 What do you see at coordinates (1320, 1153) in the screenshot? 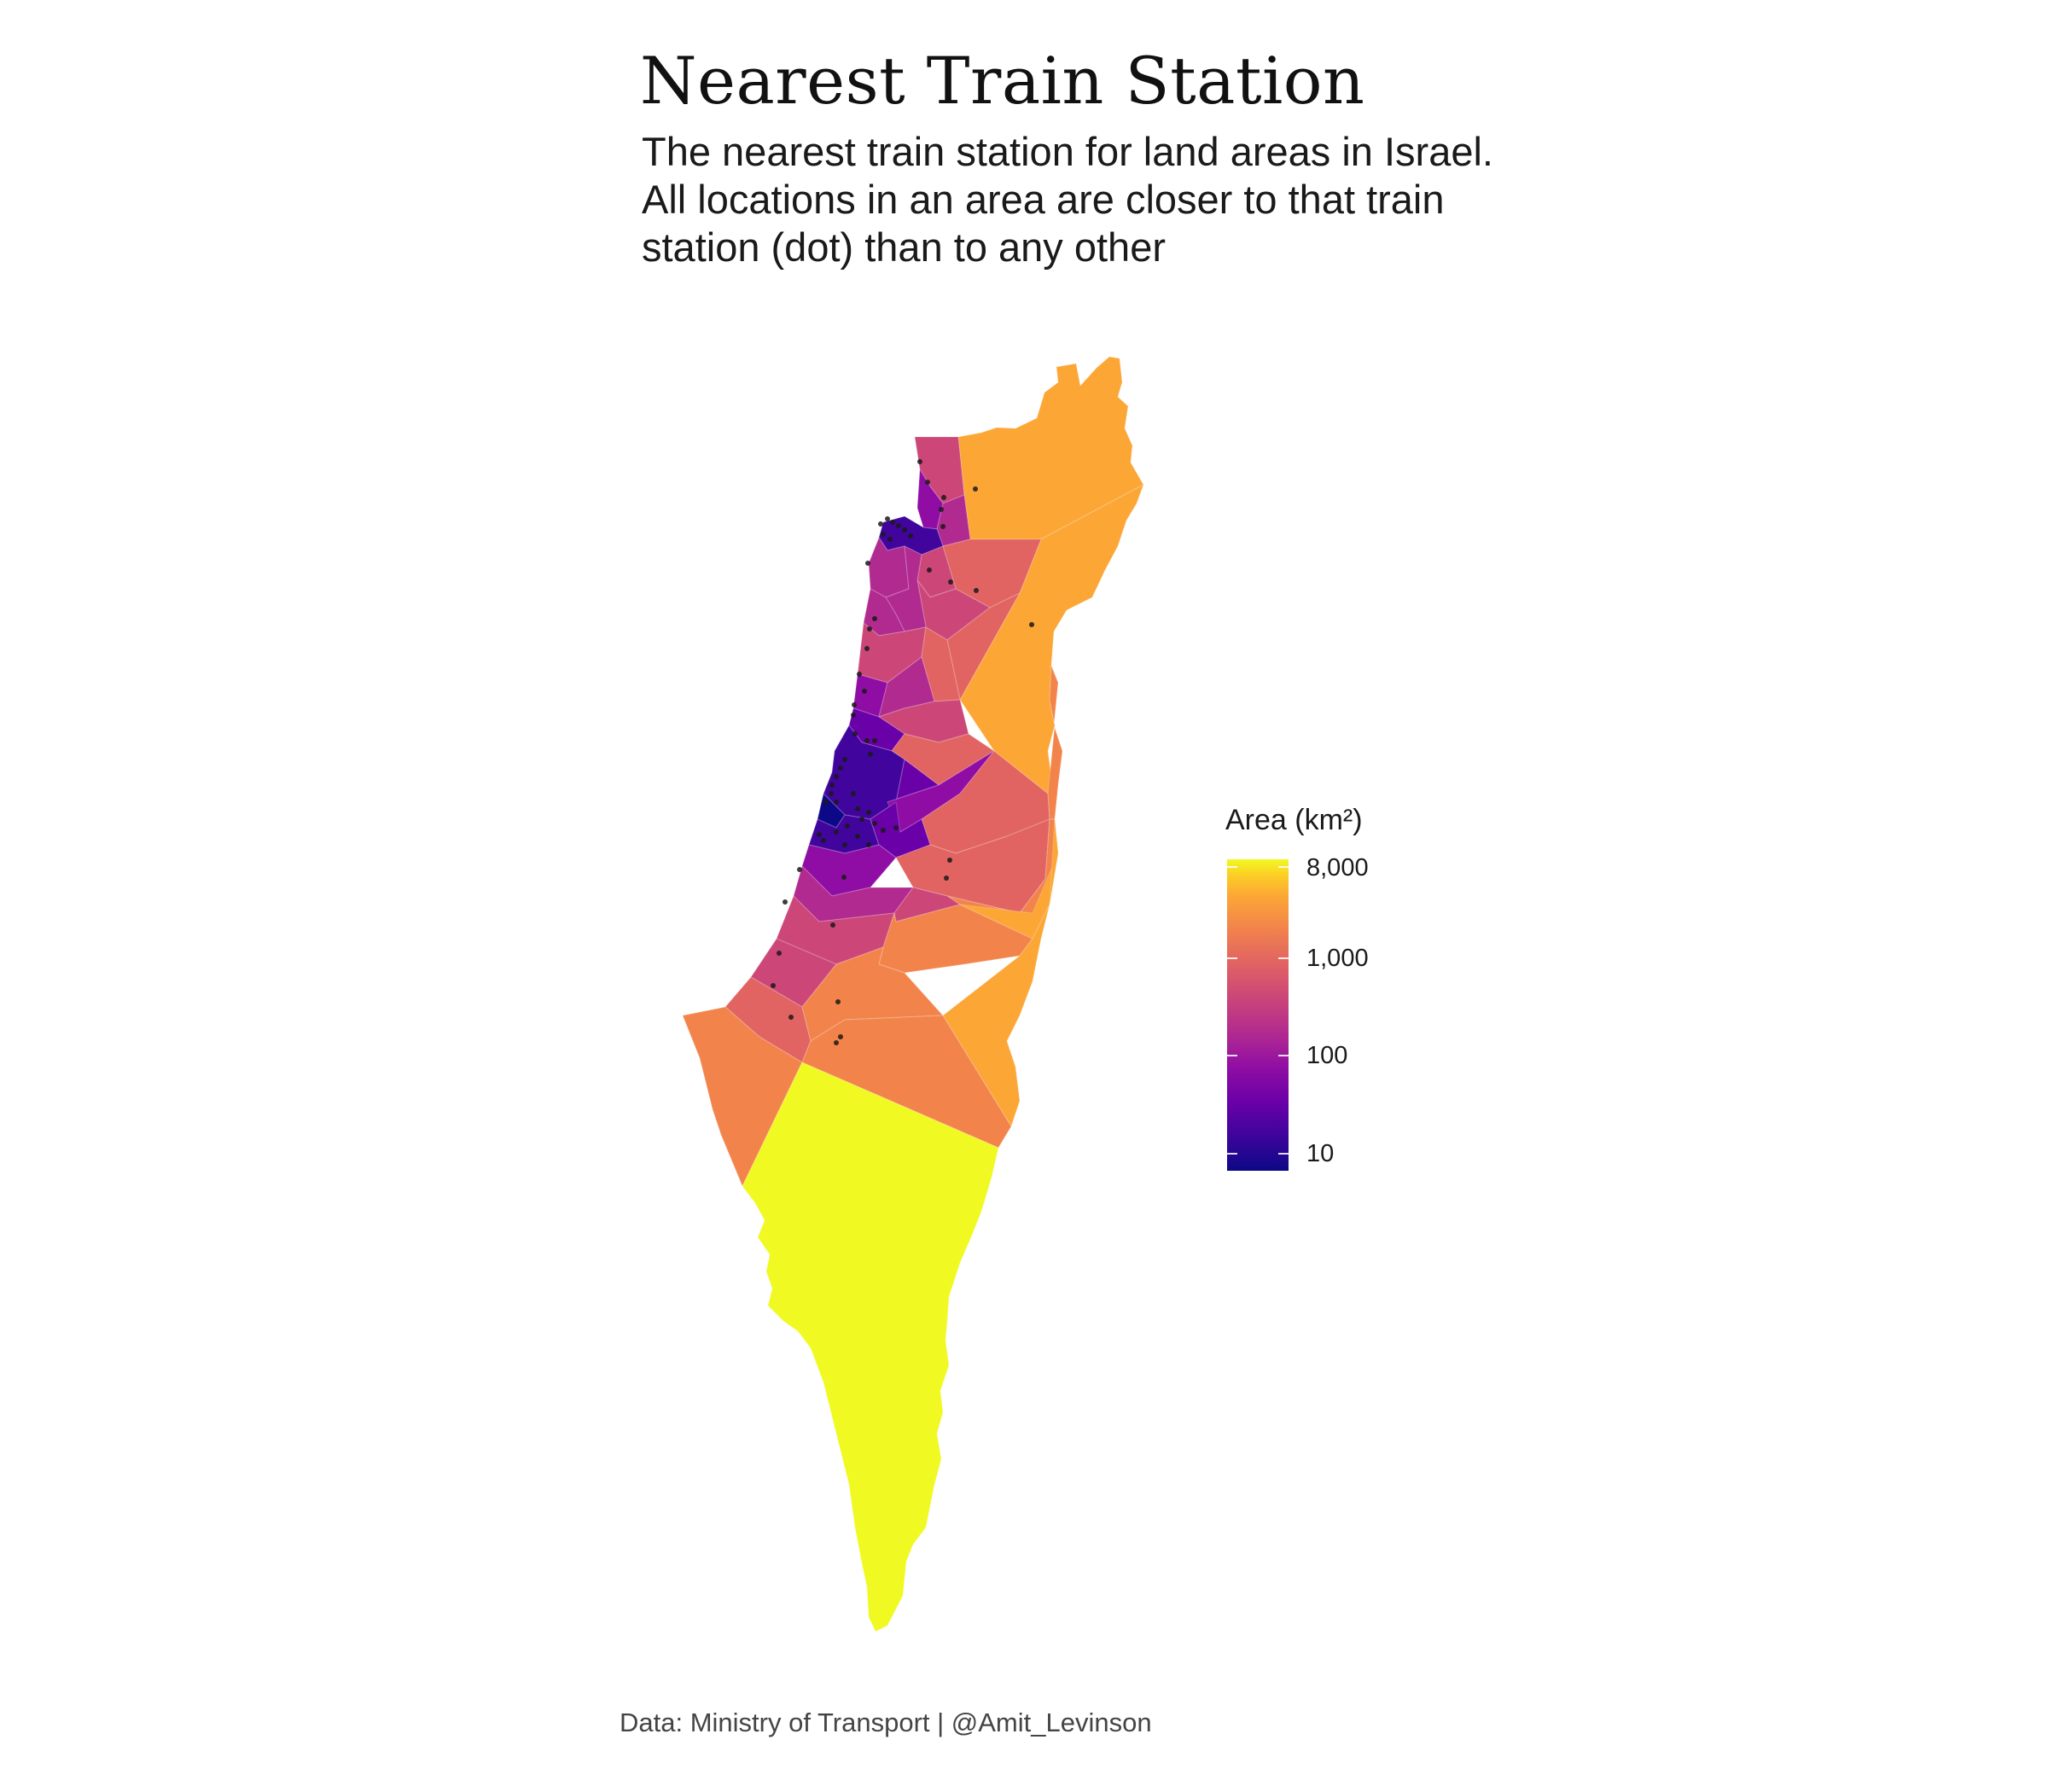
I see `legend-label-10: 10` at bounding box center [1320, 1153].